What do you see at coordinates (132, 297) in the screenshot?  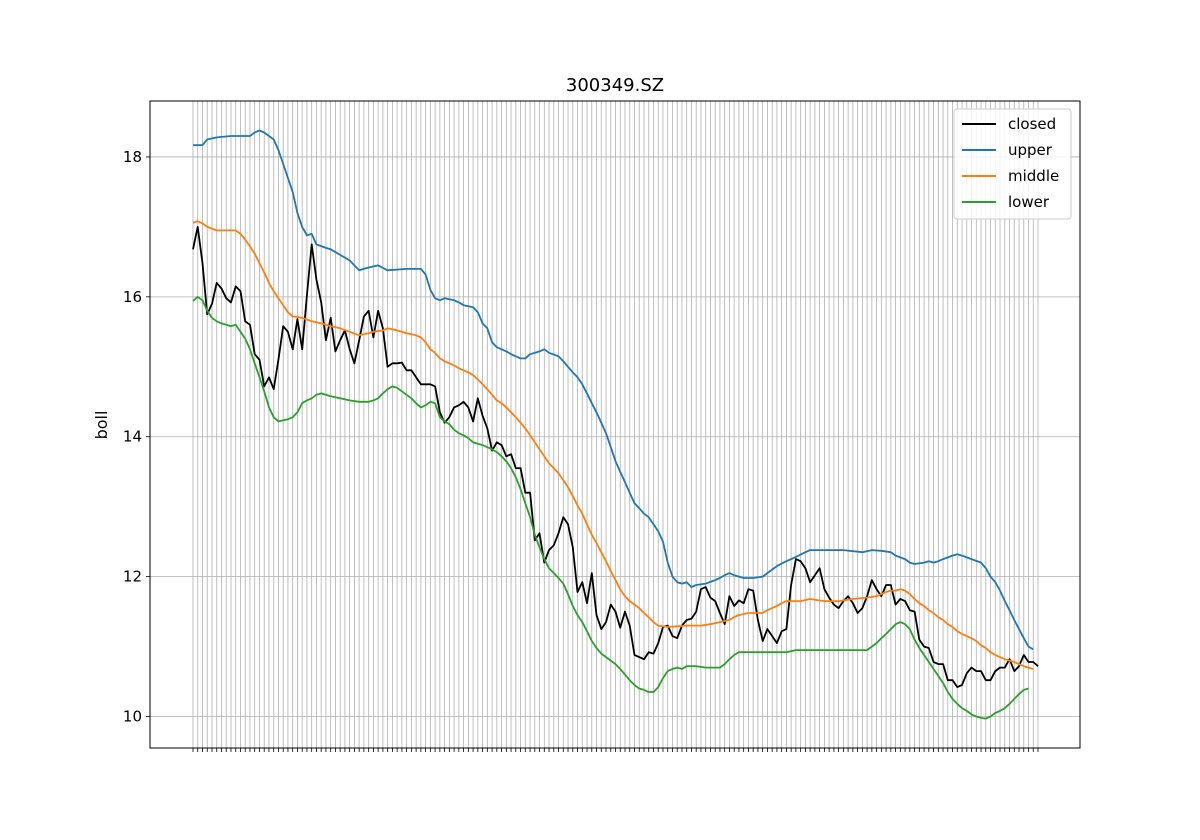 I see `y-tick-label: 16` at bounding box center [132, 297].